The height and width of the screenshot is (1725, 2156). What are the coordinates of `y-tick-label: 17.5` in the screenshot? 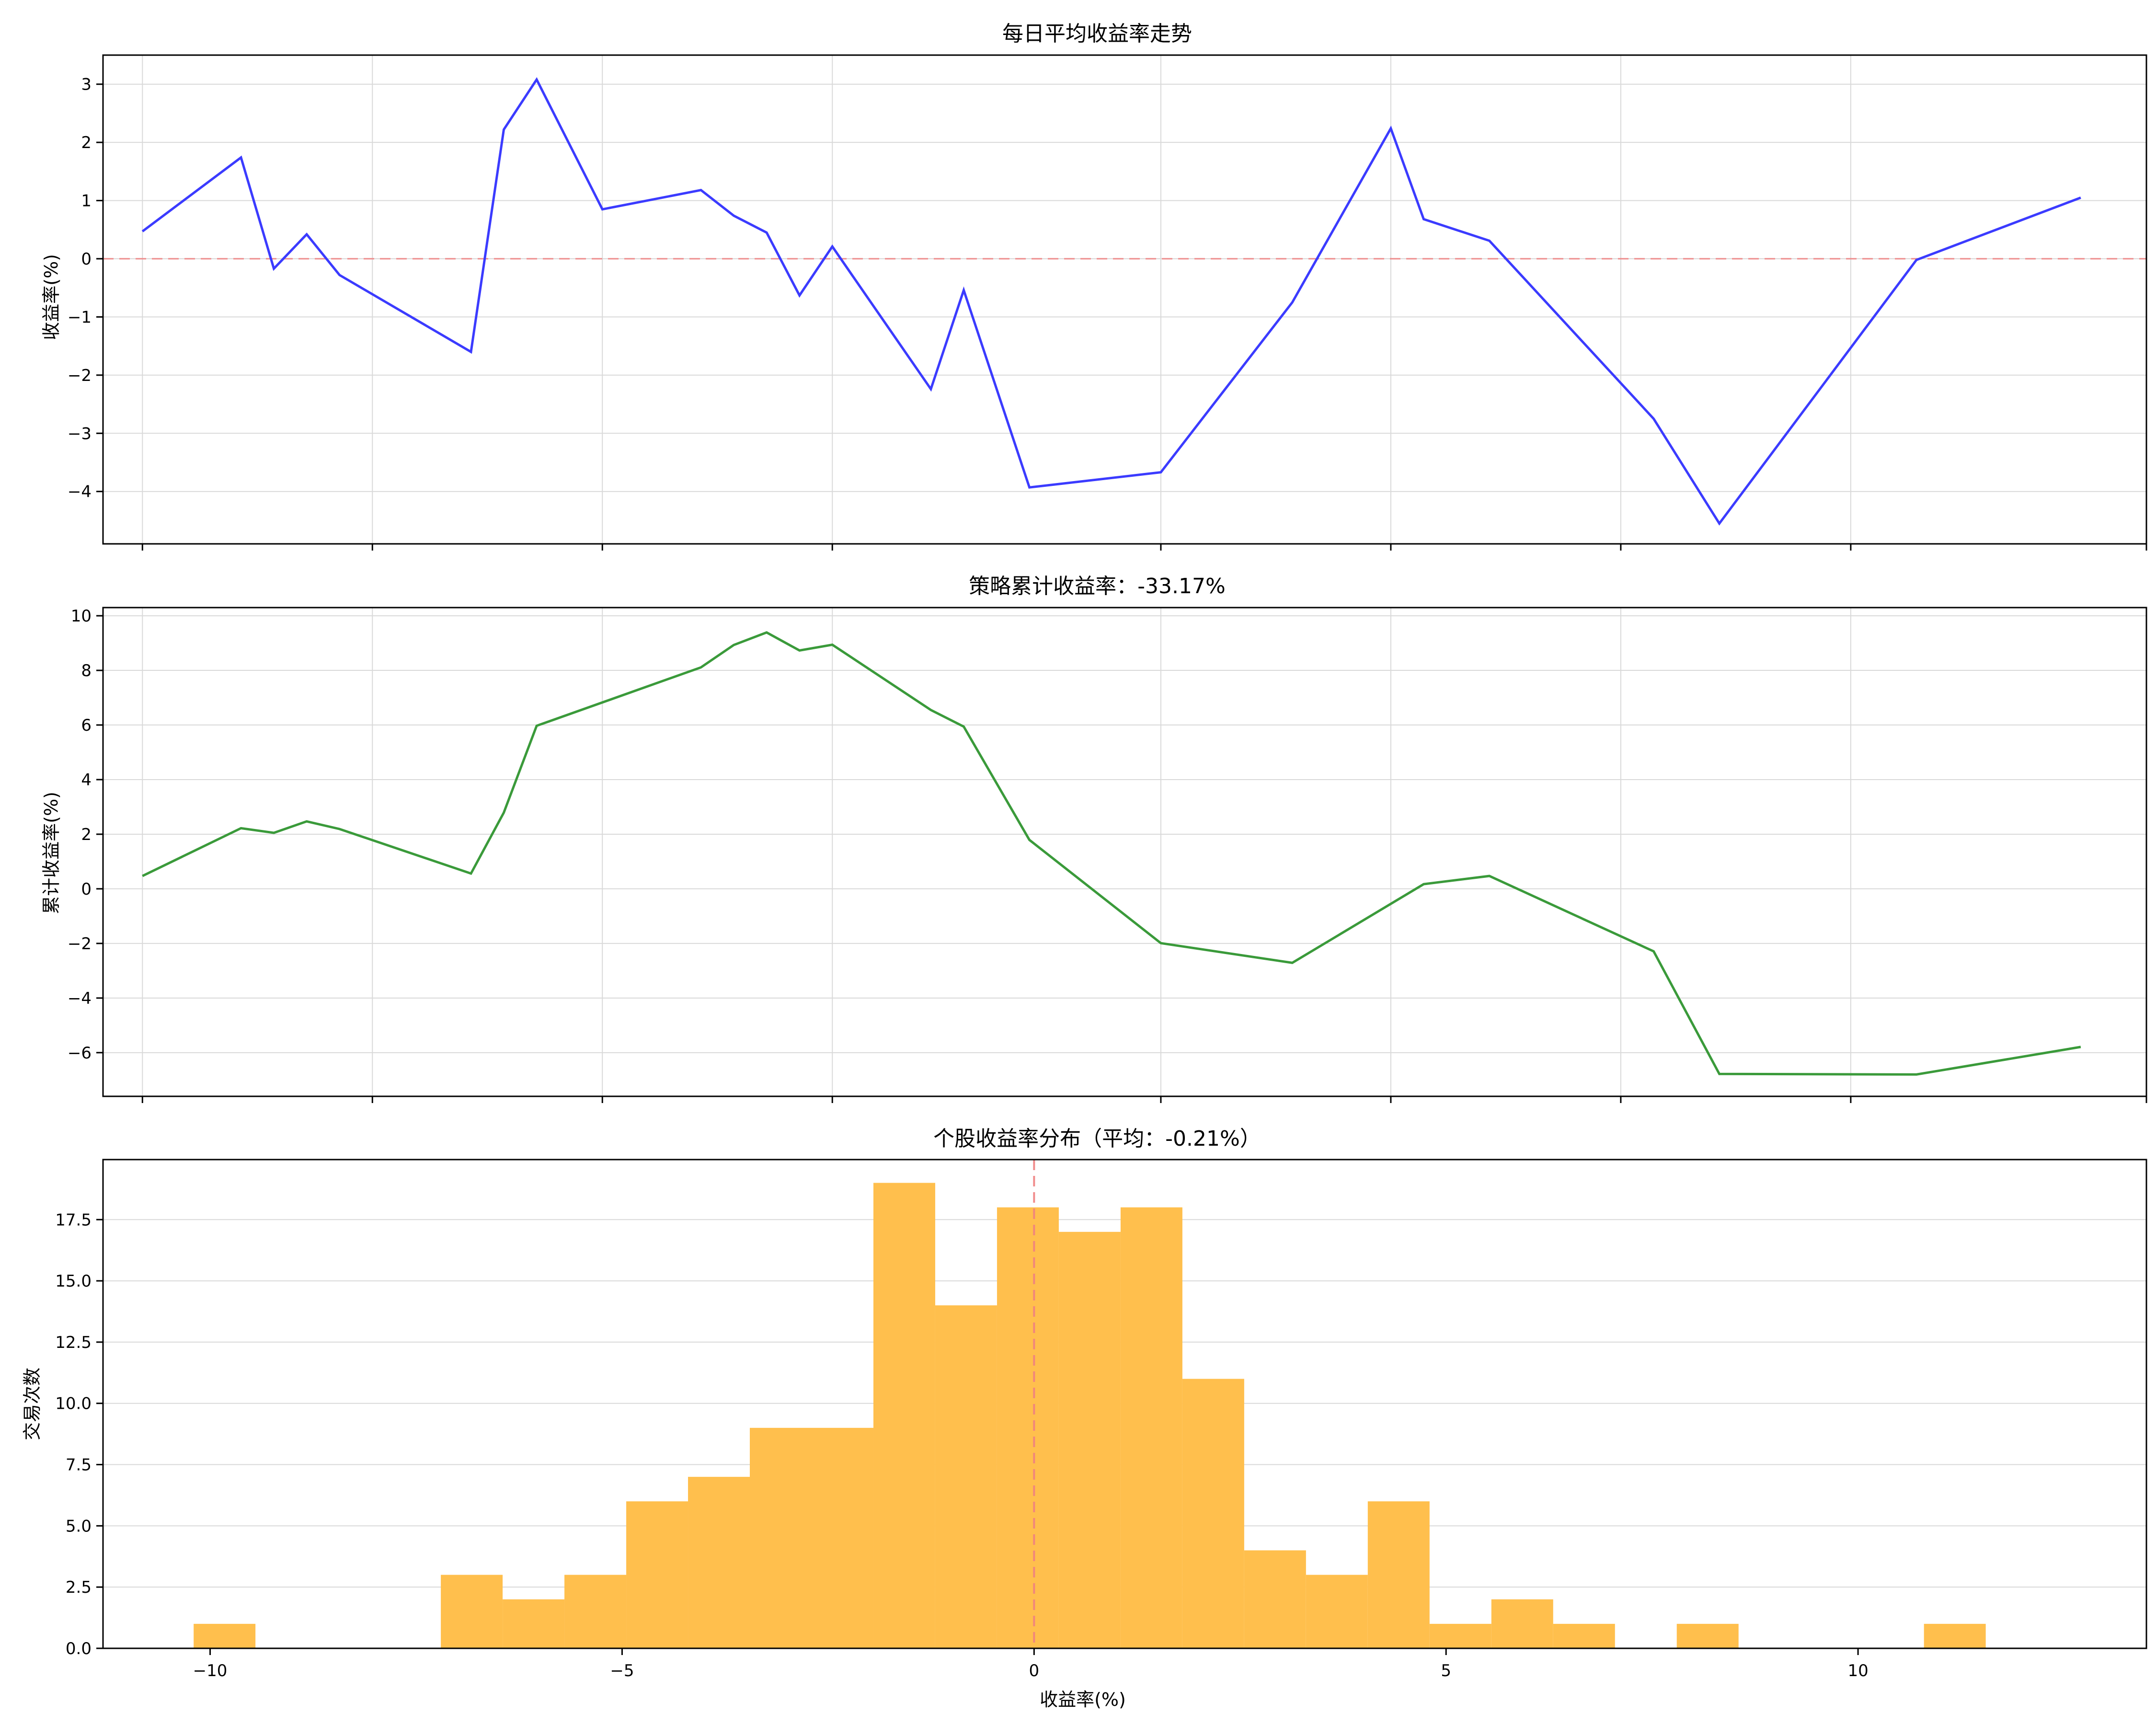 It's located at (73, 1220).